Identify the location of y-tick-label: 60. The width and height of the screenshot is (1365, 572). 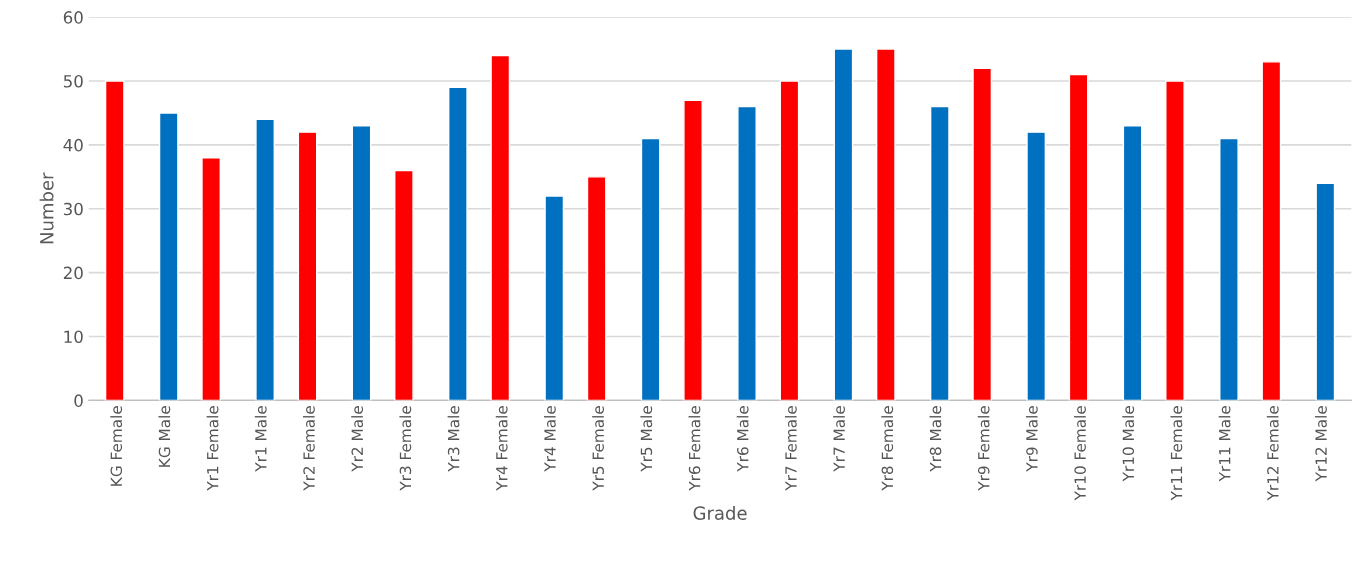
(73, 17).